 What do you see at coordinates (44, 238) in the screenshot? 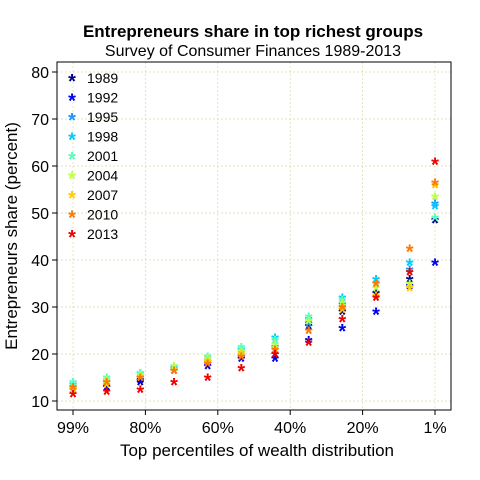
I see `y-axis-ticks: 10 20 30 40 50 60 70 80` at bounding box center [44, 238].